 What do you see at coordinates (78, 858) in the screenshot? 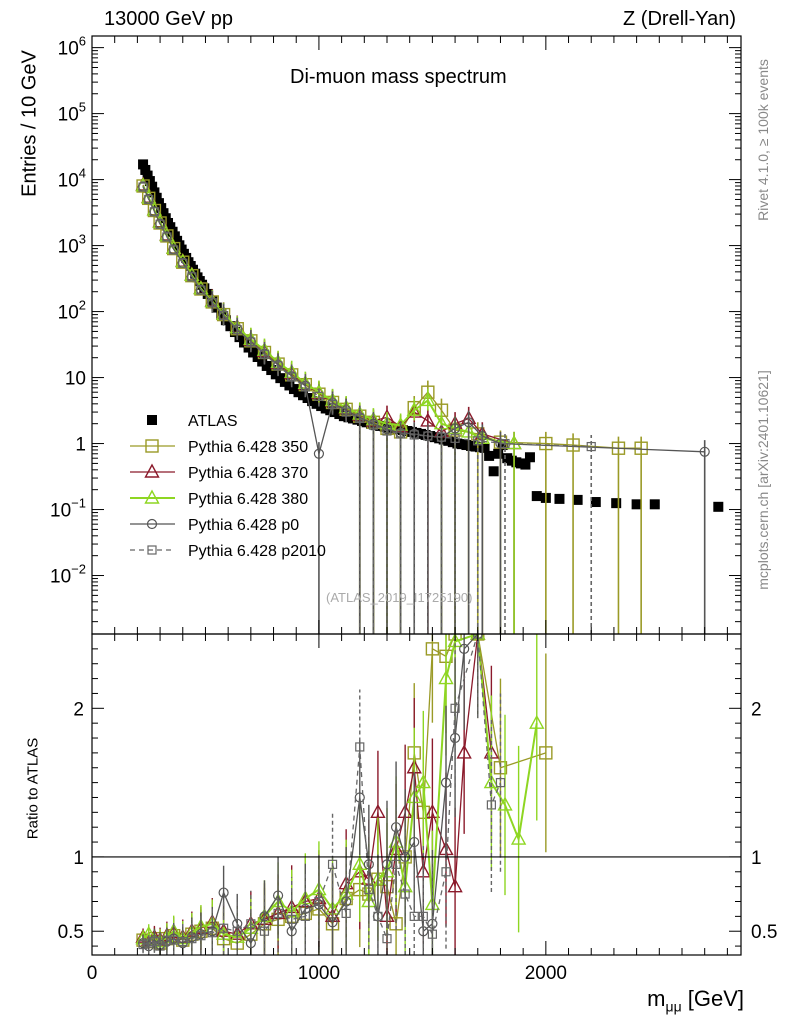
I see `ratio-y-tick-label: 1` at bounding box center [78, 858].